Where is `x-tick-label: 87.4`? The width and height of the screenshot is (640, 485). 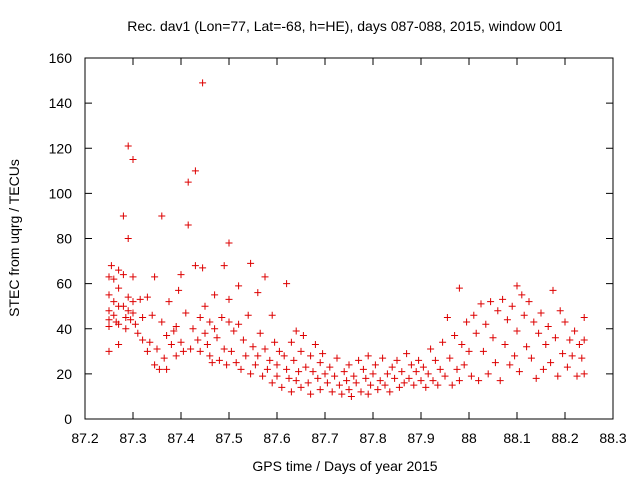
x-tick-label: 87.4 is located at coordinates (180, 438).